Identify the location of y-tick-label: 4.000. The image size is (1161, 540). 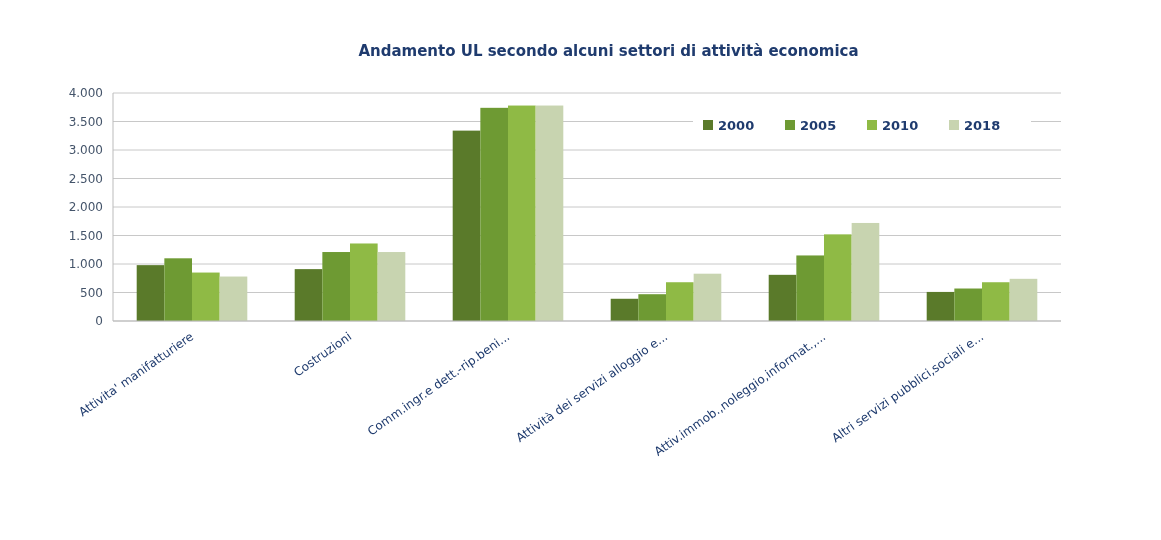
(85, 93).